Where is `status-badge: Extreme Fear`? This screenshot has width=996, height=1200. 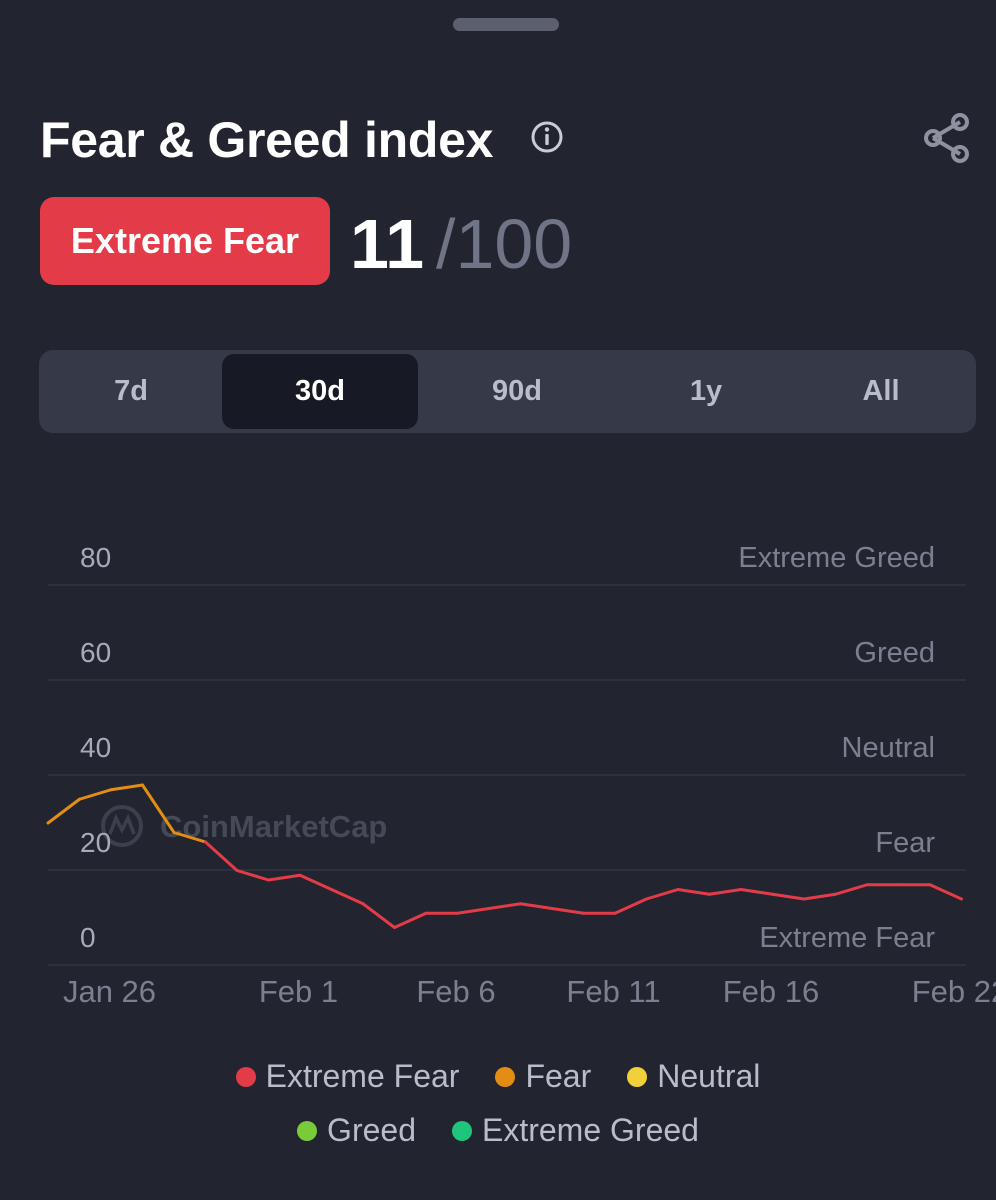 status-badge: Extreme Fear is located at coordinates (185, 241).